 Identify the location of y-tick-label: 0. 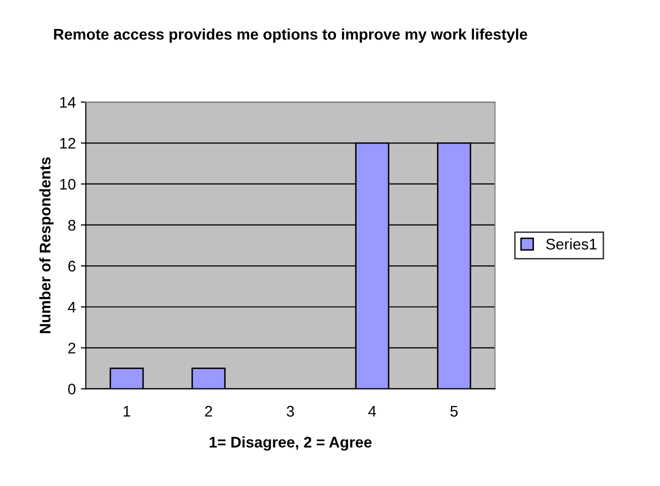
(72, 389).